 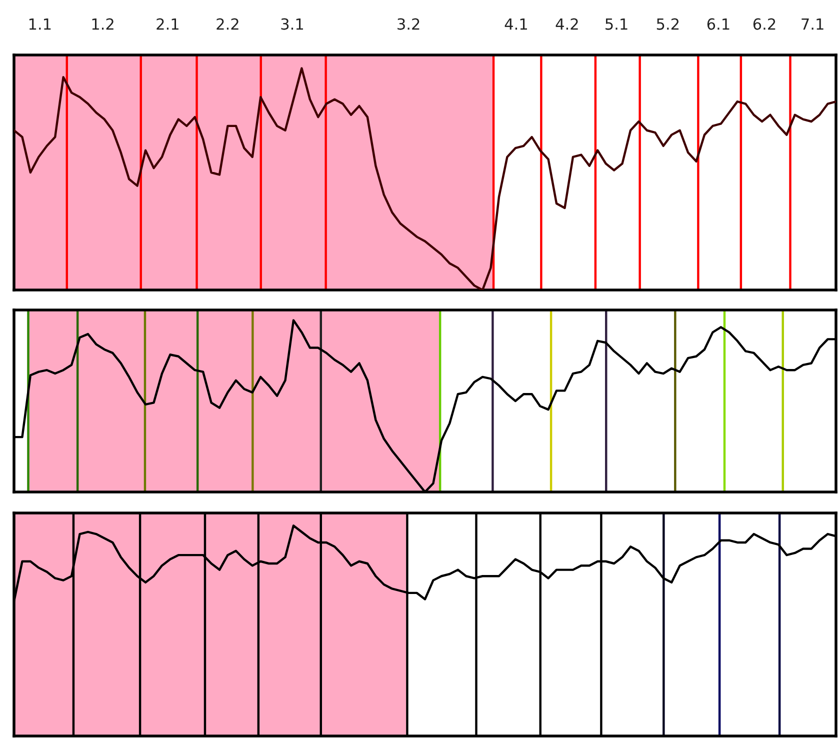 What do you see at coordinates (167, 24) in the screenshot?
I see `text: 2.1` at bounding box center [167, 24].